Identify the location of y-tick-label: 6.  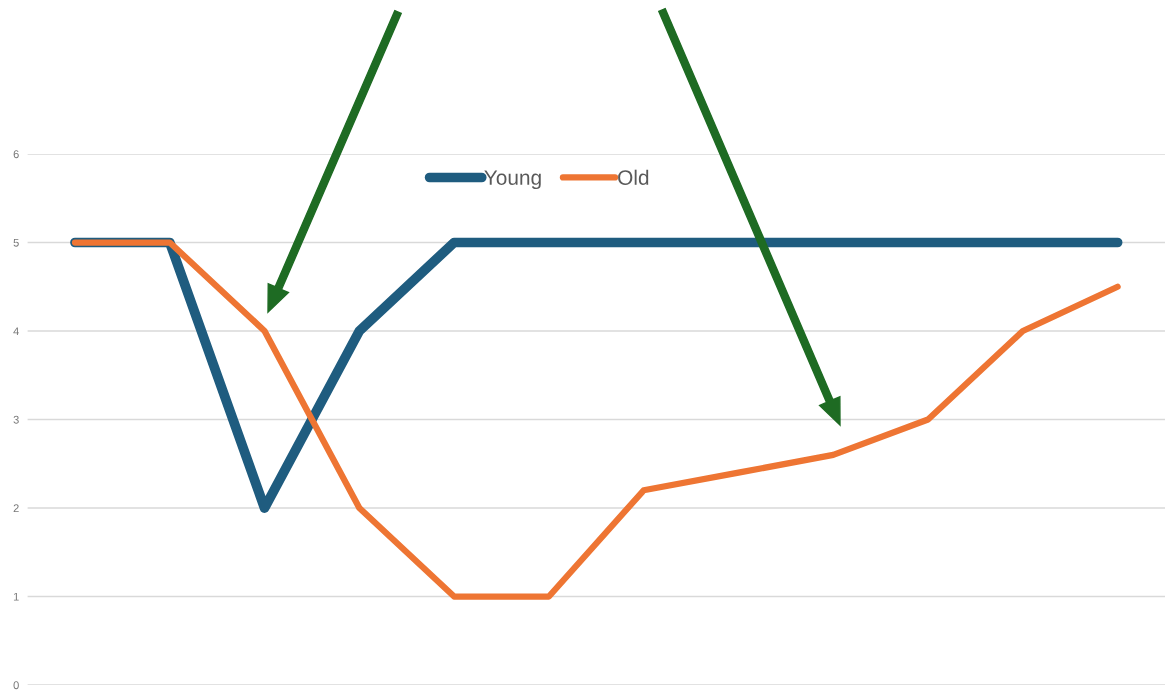
(16, 154).